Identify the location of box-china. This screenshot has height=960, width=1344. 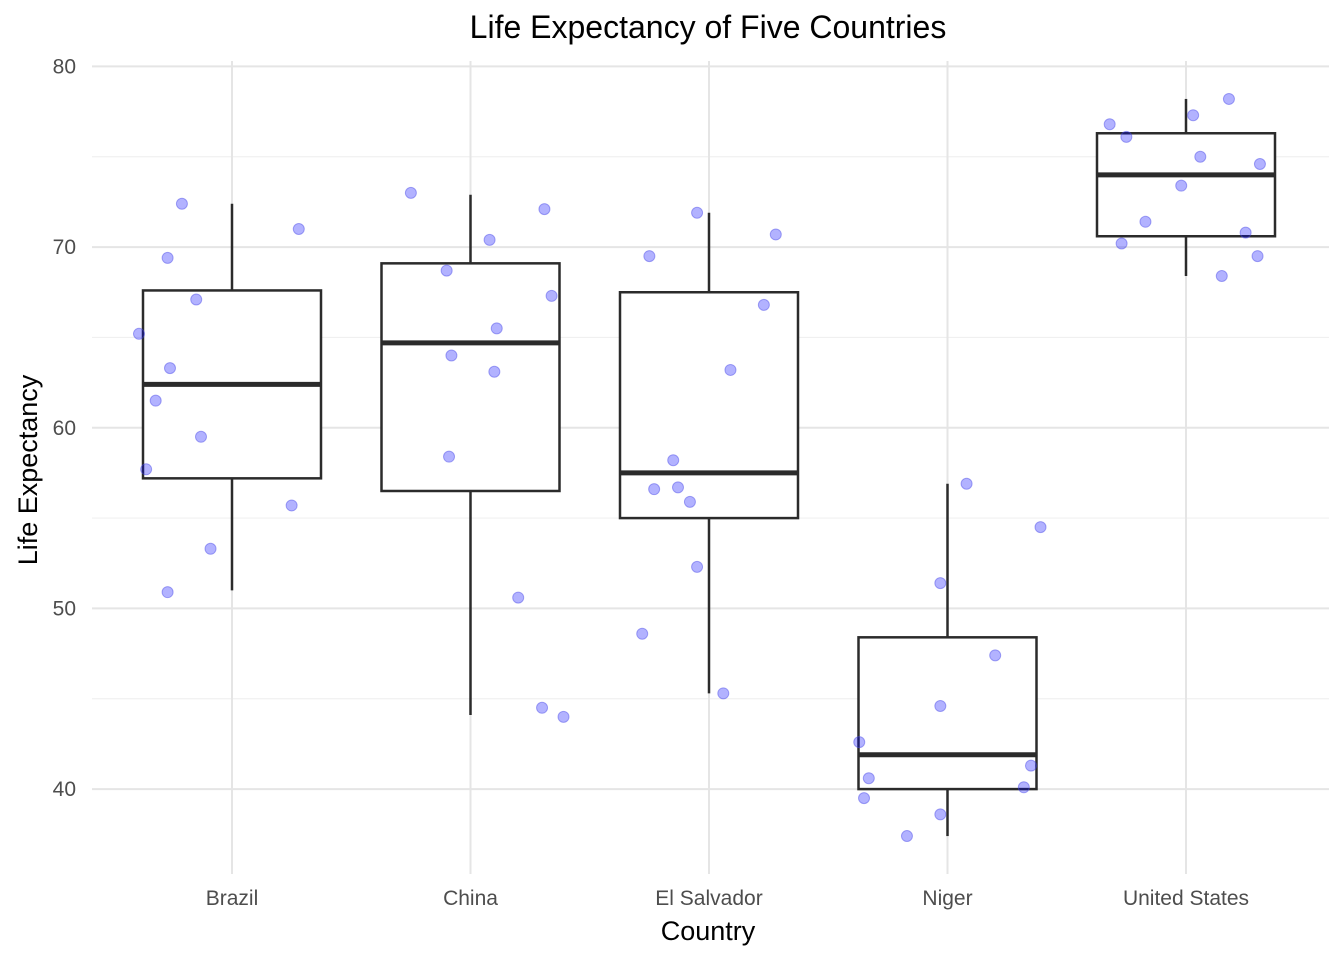
(470, 455).